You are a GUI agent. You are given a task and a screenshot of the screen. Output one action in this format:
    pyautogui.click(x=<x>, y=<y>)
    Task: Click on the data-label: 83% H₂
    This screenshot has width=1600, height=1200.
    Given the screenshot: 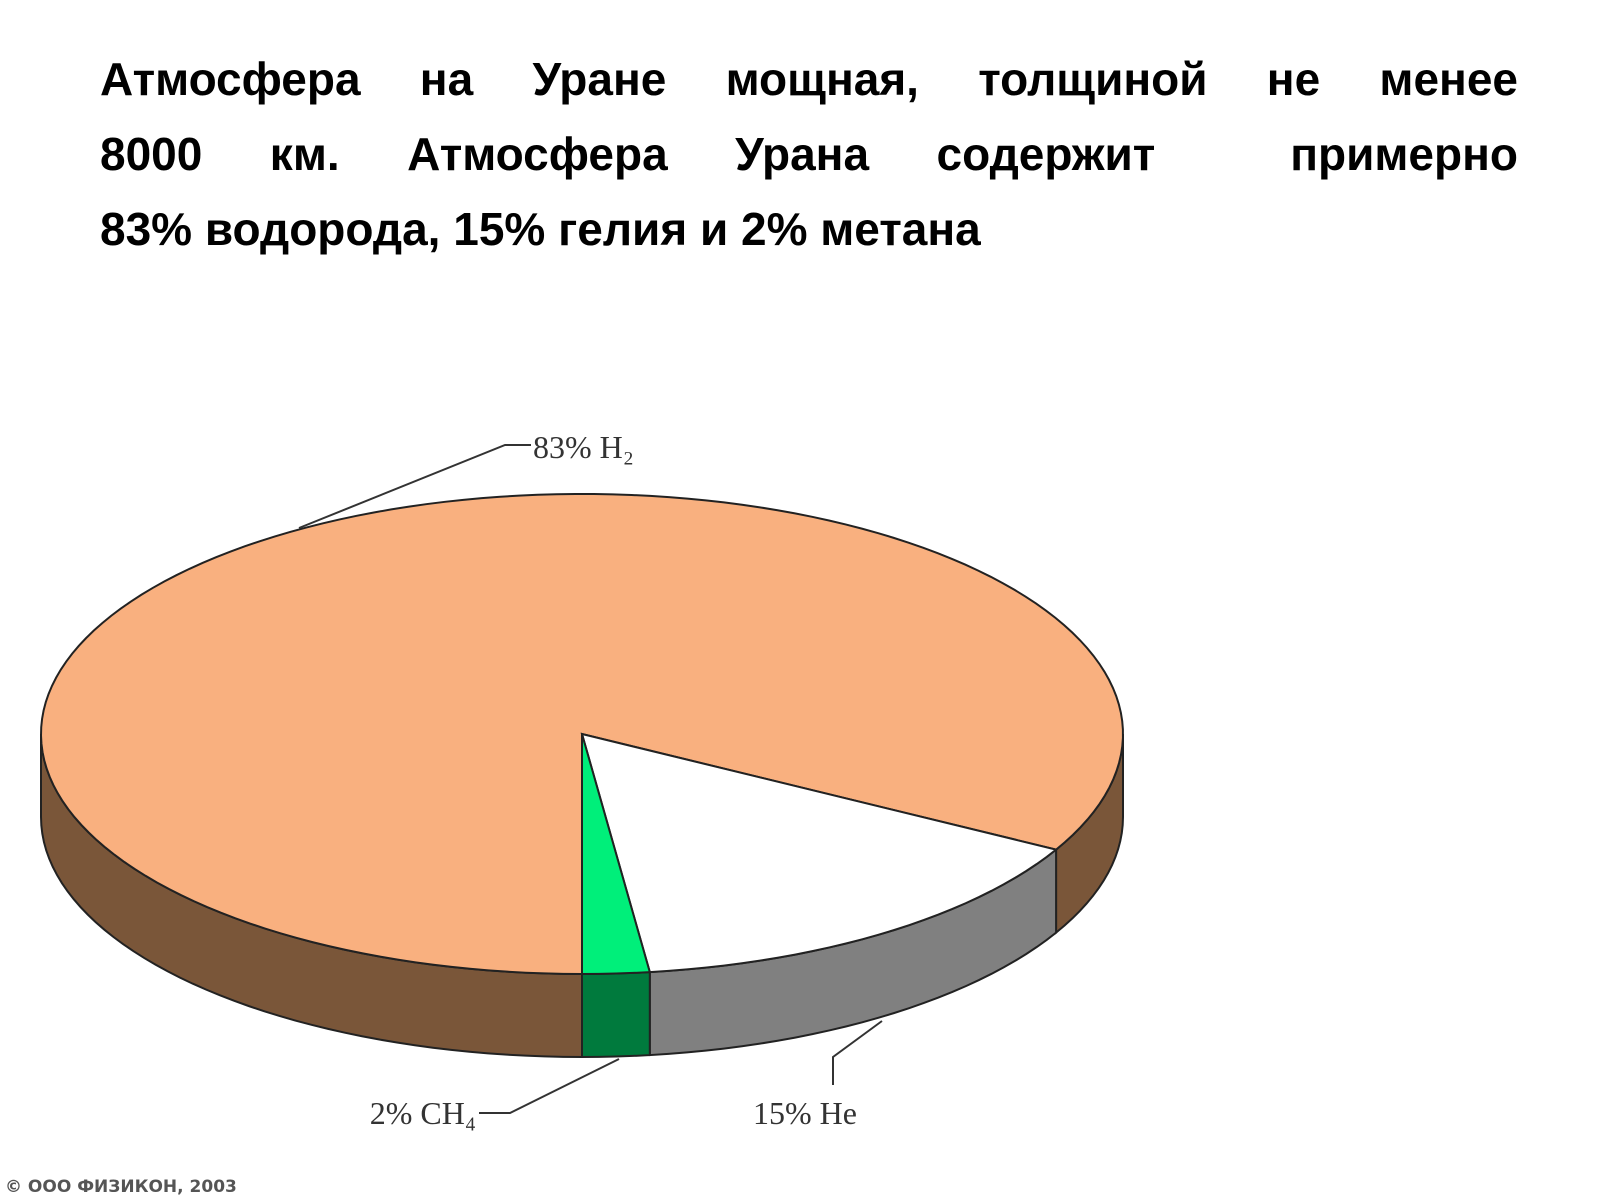 What is the action you would take?
    pyautogui.click(x=583, y=447)
    